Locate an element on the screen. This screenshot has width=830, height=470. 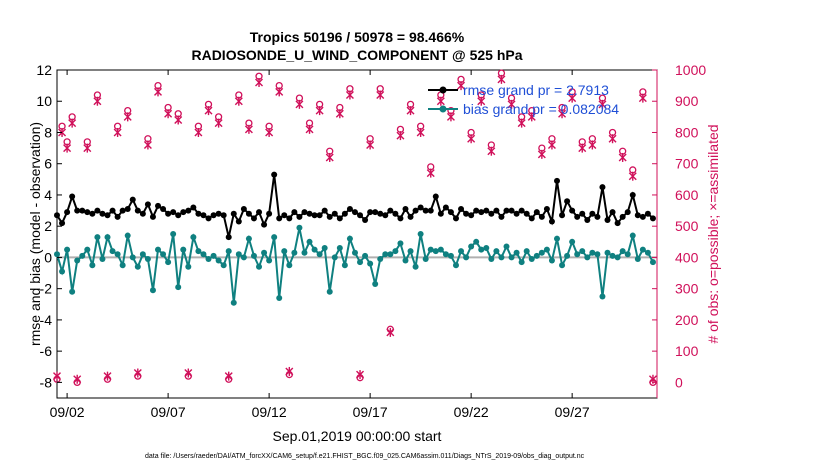
chart-title-line1: Tropics 50196 / 50978 = 98.466% is located at coordinates (357, 37).